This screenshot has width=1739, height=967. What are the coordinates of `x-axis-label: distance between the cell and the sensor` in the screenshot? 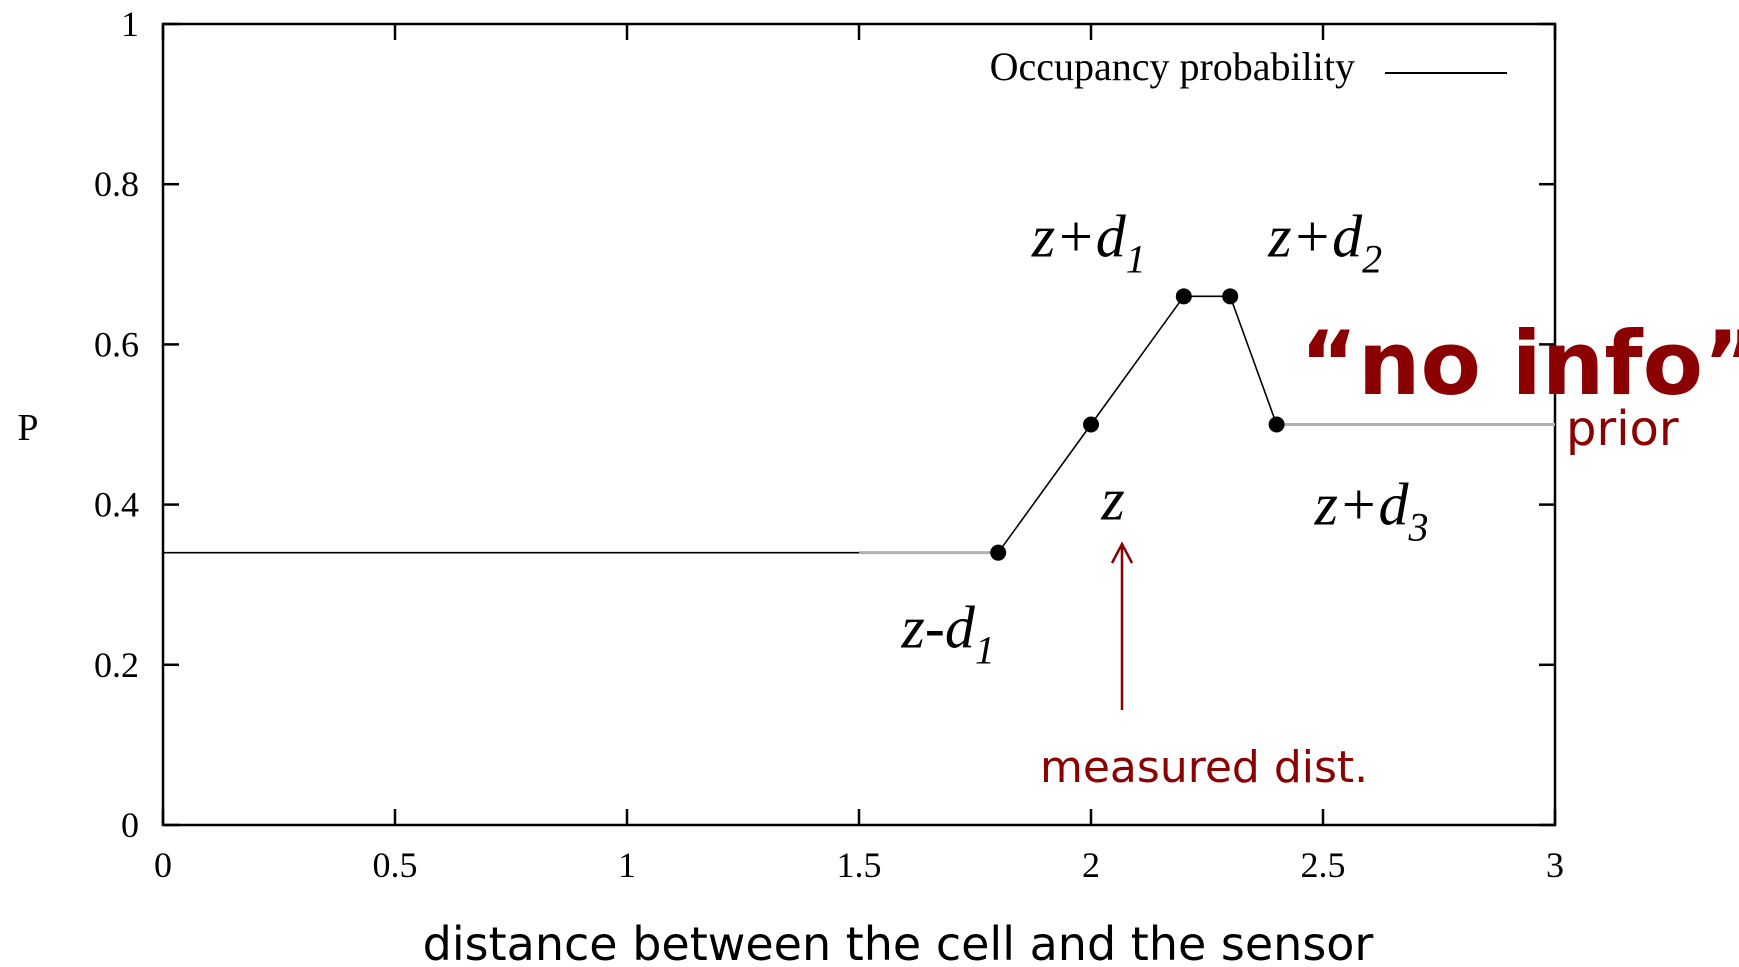 It's located at (898, 942).